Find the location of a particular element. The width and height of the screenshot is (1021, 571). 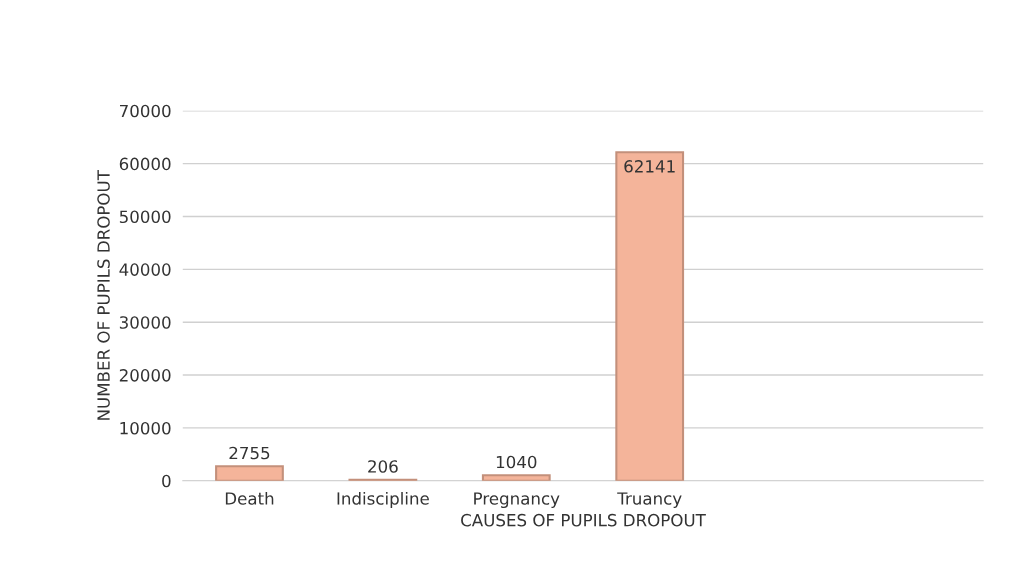

x-tick-label: Truancy is located at coordinates (649, 500).